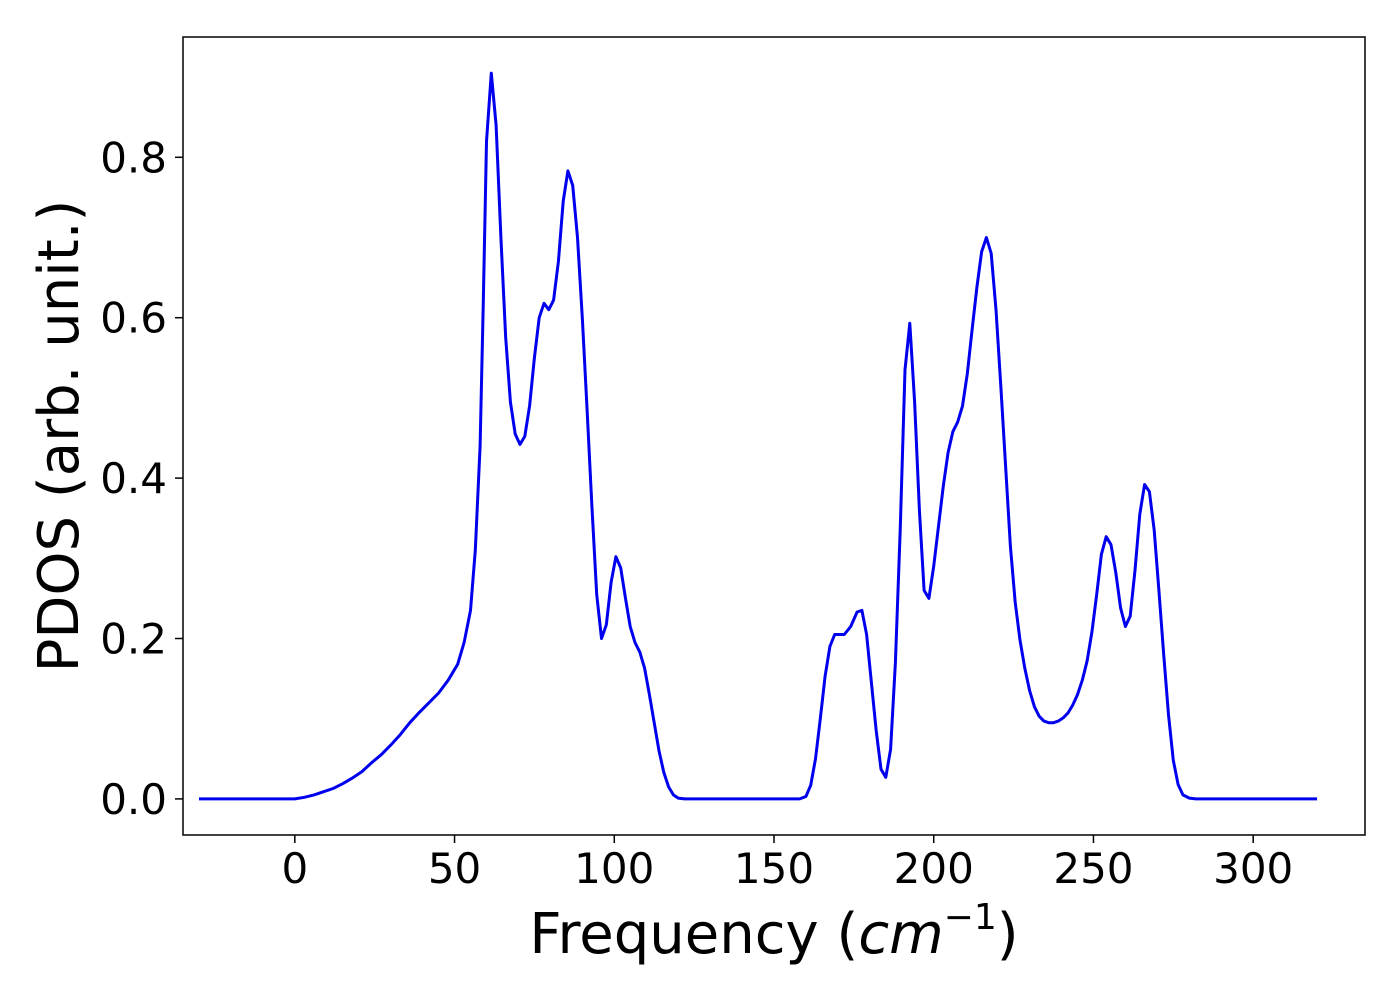 The height and width of the screenshot is (1000, 1400). I want to click on y-axis: 0.0 0.2 0.4 0.6 0.8, so click(141, 478).